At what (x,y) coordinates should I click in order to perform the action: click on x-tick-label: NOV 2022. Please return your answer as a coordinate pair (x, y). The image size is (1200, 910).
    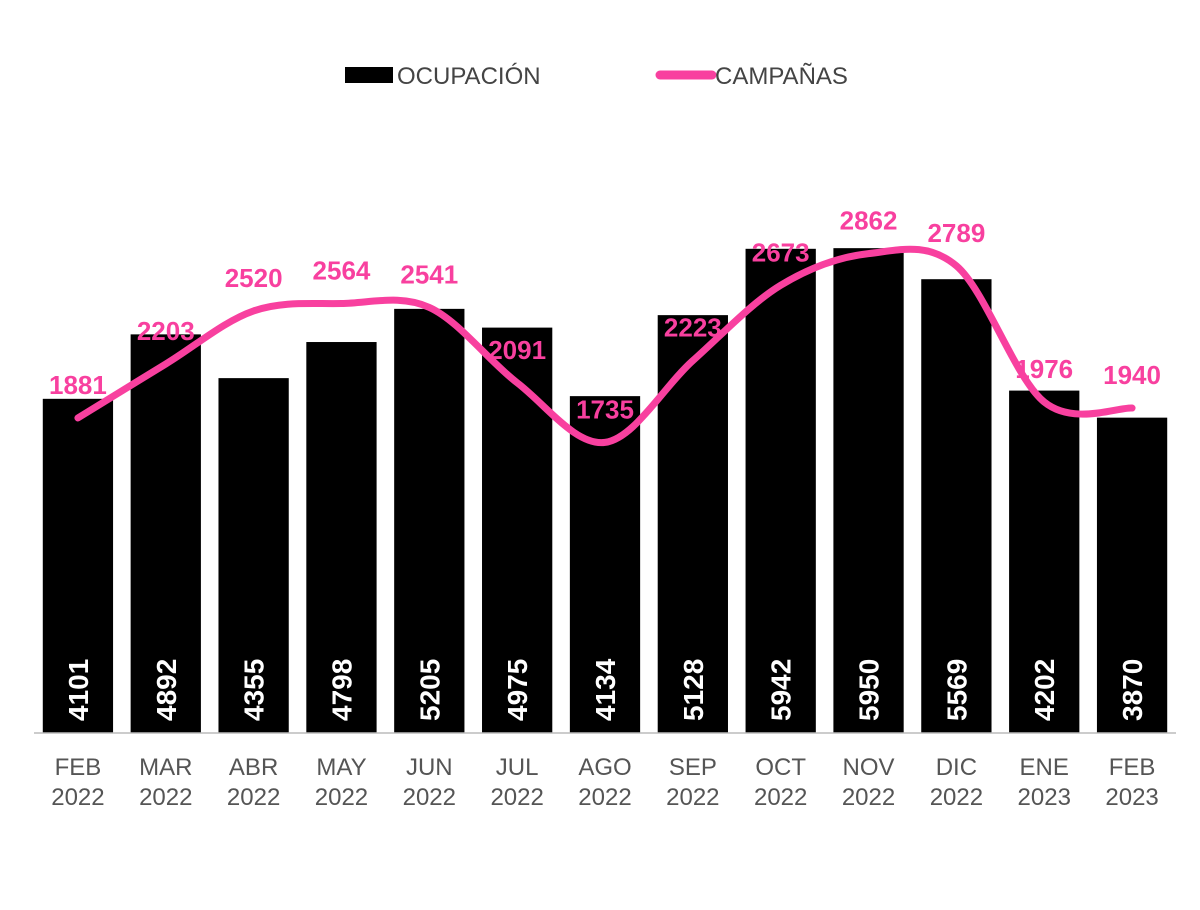
    Looking at the image, I should click on (868, 782).